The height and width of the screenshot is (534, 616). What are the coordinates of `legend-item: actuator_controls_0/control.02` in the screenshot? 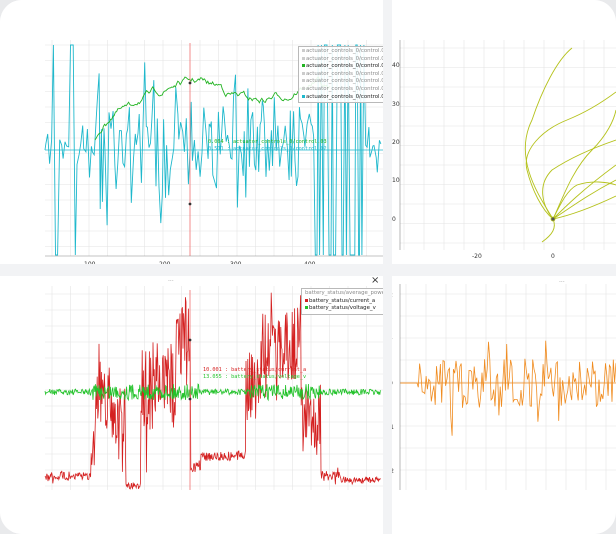 It's located at (345, 98).